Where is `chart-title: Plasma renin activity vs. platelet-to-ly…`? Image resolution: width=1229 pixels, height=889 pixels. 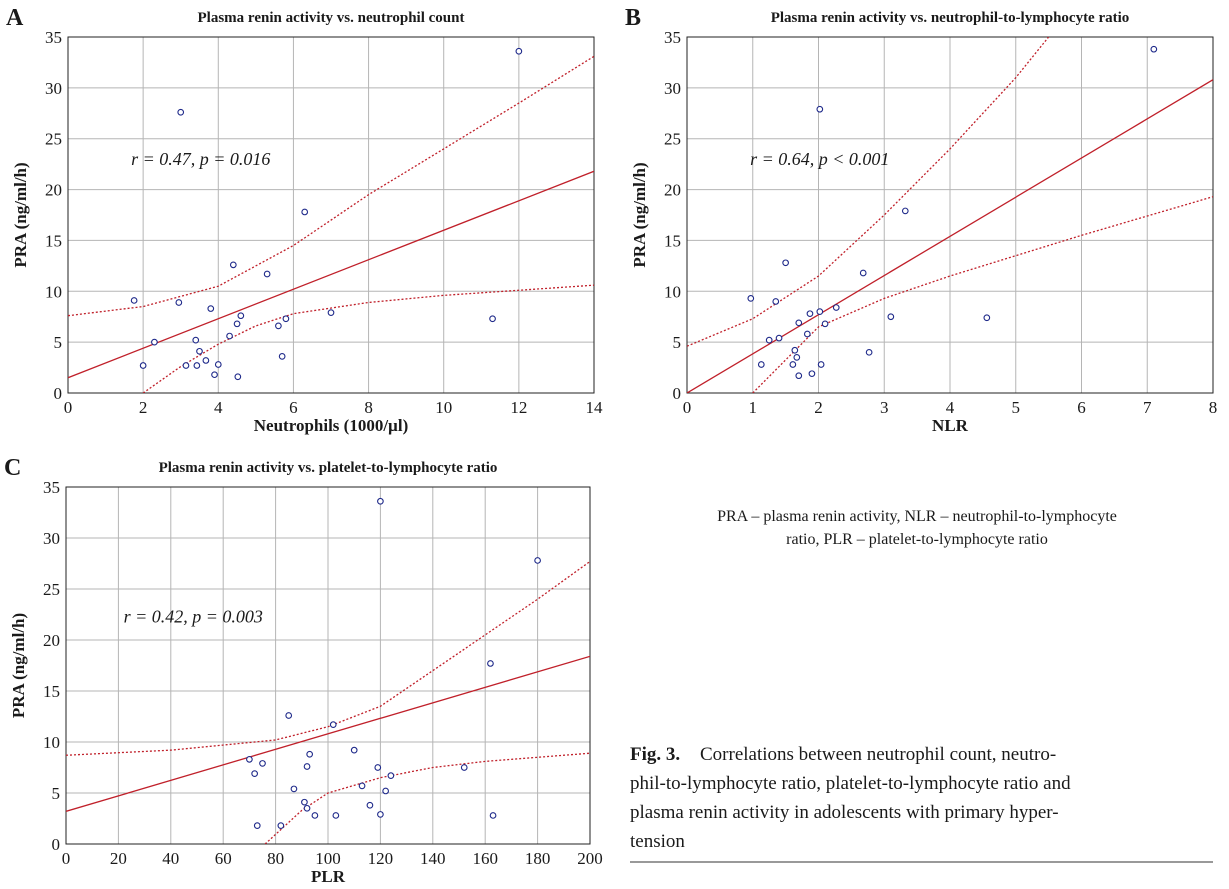
chart-title: Plasma renin activity vs. platelet-to-ly… is located at coordinates (328, 468).